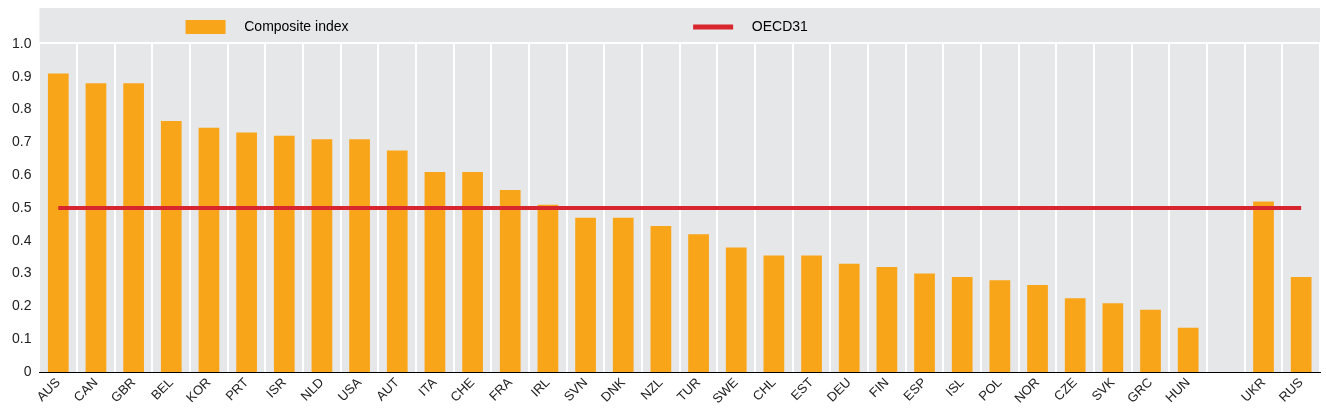 This screenshot has height=410, width=1326. What do you see at coordinates (456, 25) in the screenshot?
I see `legend-label: Composite index` at bounding box center [456, 25].